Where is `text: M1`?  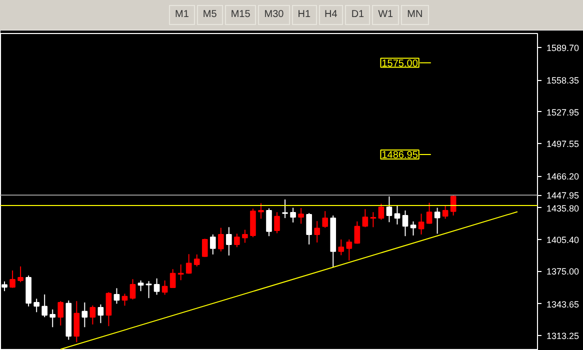
text: M1 is located at coordinates (182, 15).